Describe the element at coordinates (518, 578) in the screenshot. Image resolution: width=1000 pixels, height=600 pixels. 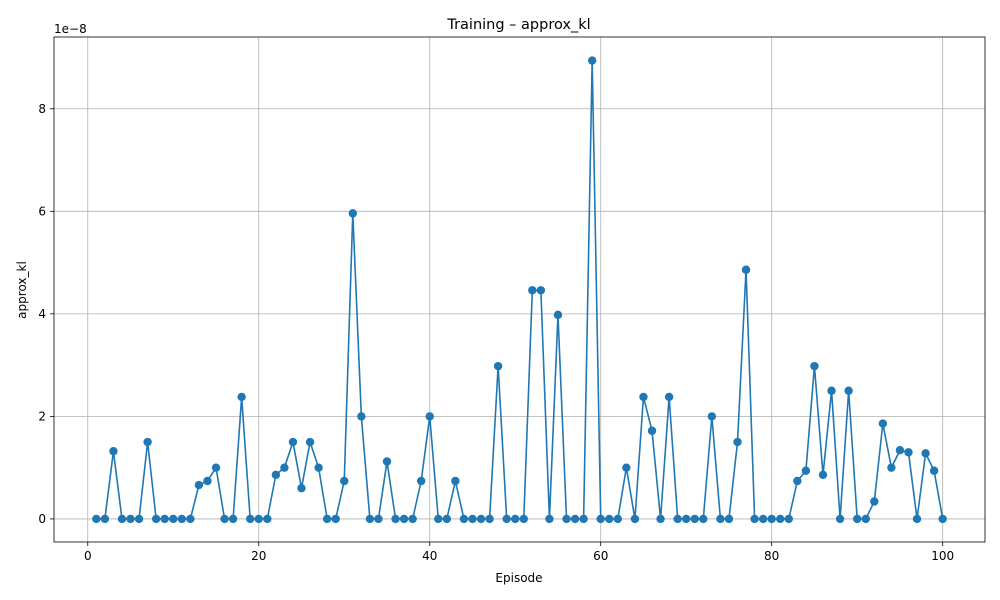
I see `x-axis-label: Episode` at that location.